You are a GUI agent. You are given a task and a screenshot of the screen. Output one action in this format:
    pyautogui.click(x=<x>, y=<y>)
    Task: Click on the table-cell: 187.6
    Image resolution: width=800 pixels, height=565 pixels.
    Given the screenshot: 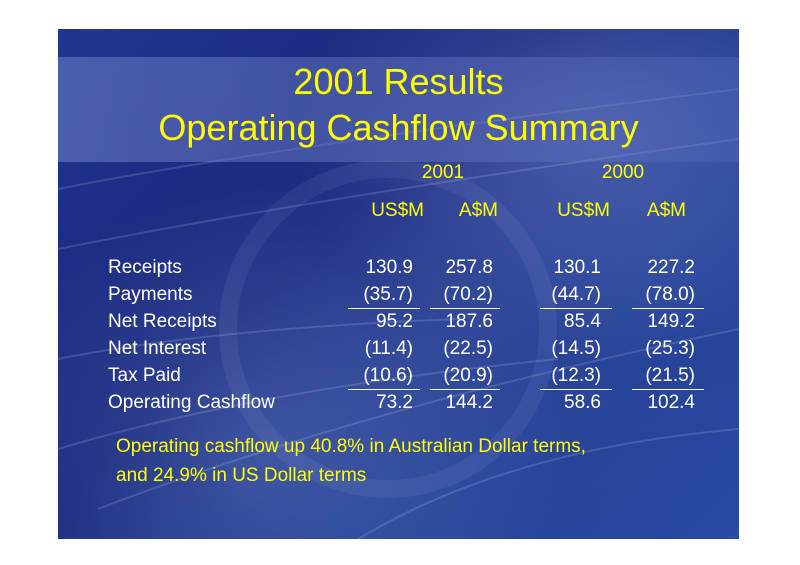 What is the action you would take?
    pyautogui.click(x=469, y=321)
    